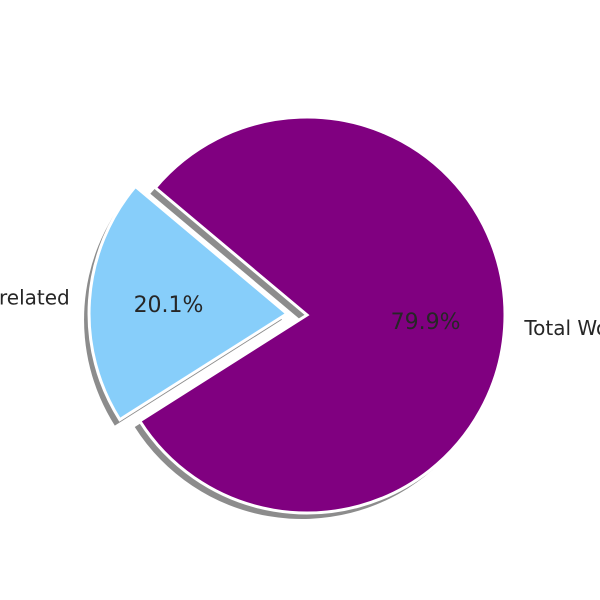 This screenshot has height=600, width=600. I want to click on slice-label-total-words: Total Words, so click(561, 328).